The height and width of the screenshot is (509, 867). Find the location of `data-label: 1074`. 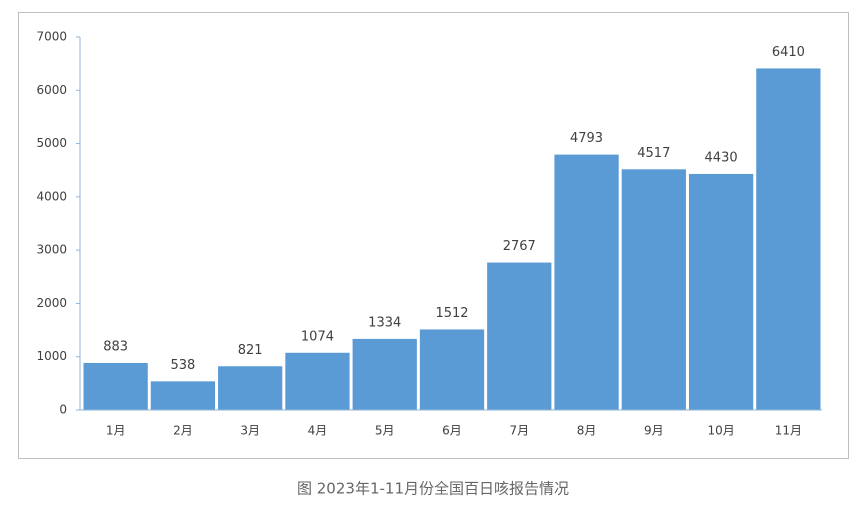

data-label: 1074 is located at coordinates (317, 336).